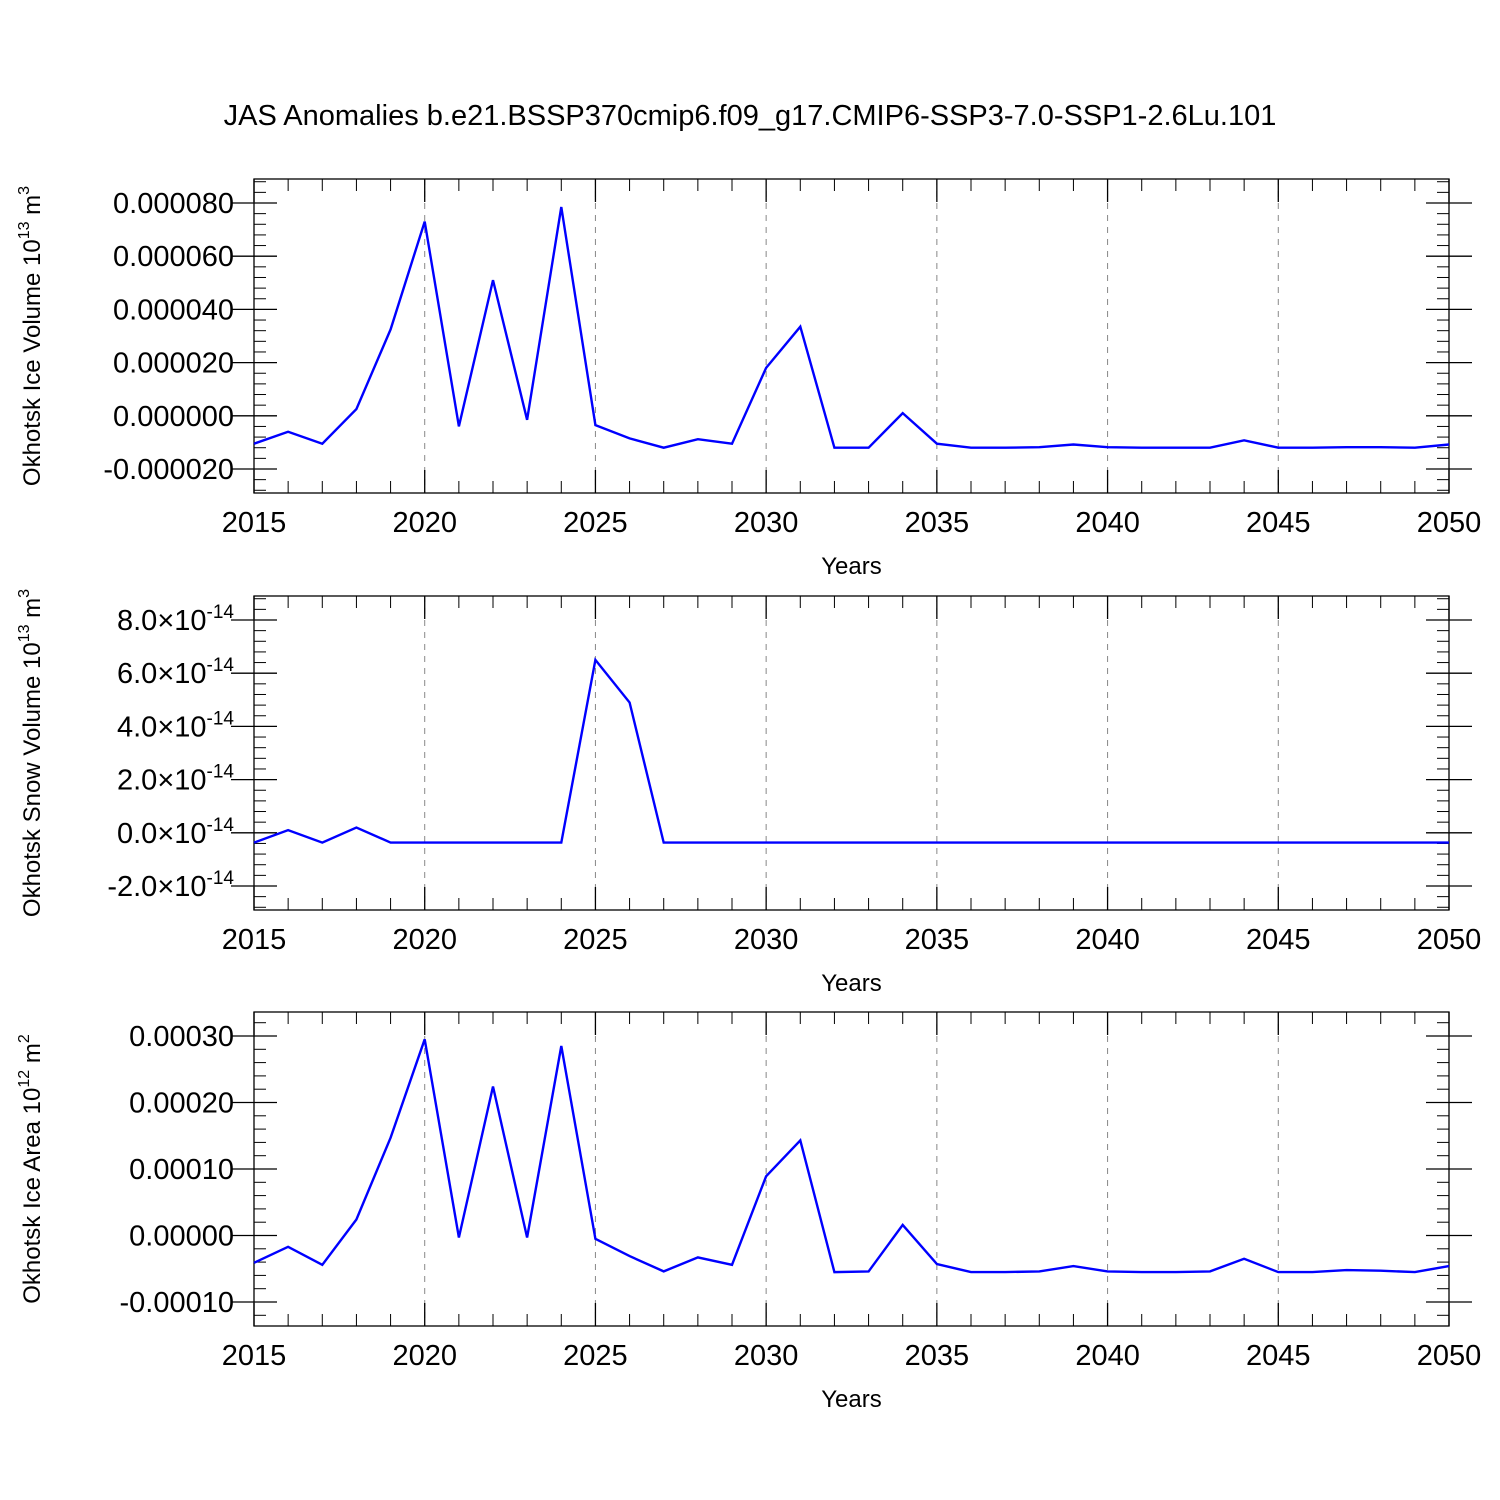 The width and height of the screenshot is (1500, 1500). What do you see at coordinates (175, 619) in the screenshot?
I see `y-tick-label: 8.0×10⁻¹⁴` at bounding box center [175, 619].